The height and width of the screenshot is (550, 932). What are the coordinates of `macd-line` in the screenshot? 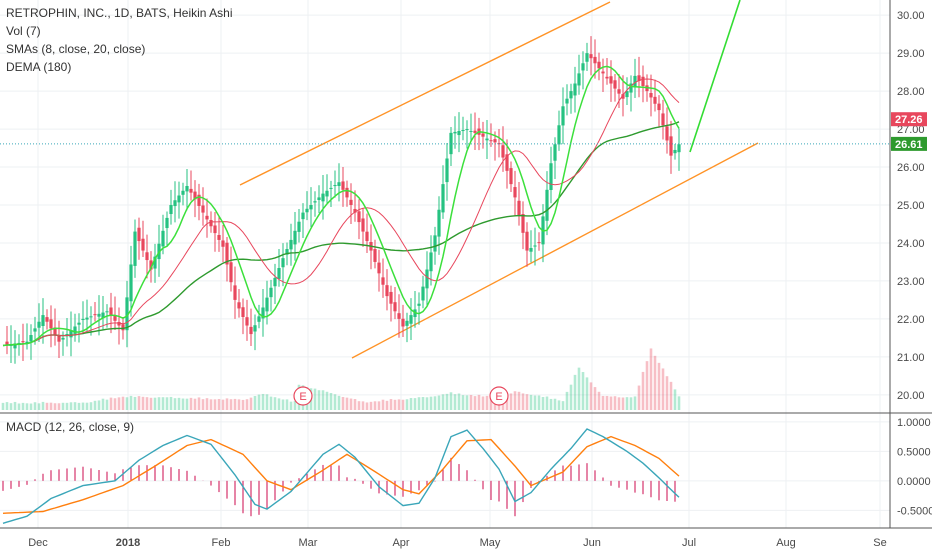 It's located at (341, 476).